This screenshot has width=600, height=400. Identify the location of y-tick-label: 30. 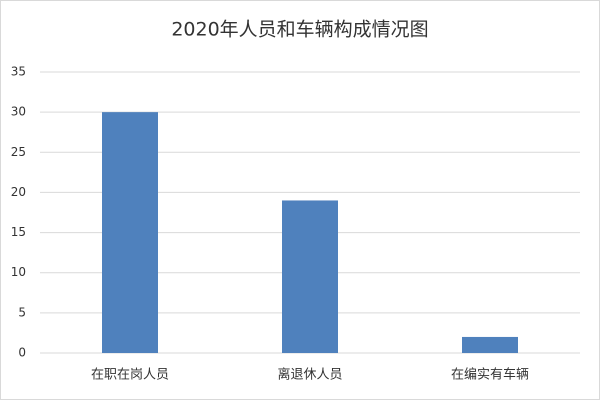
(18, 112).